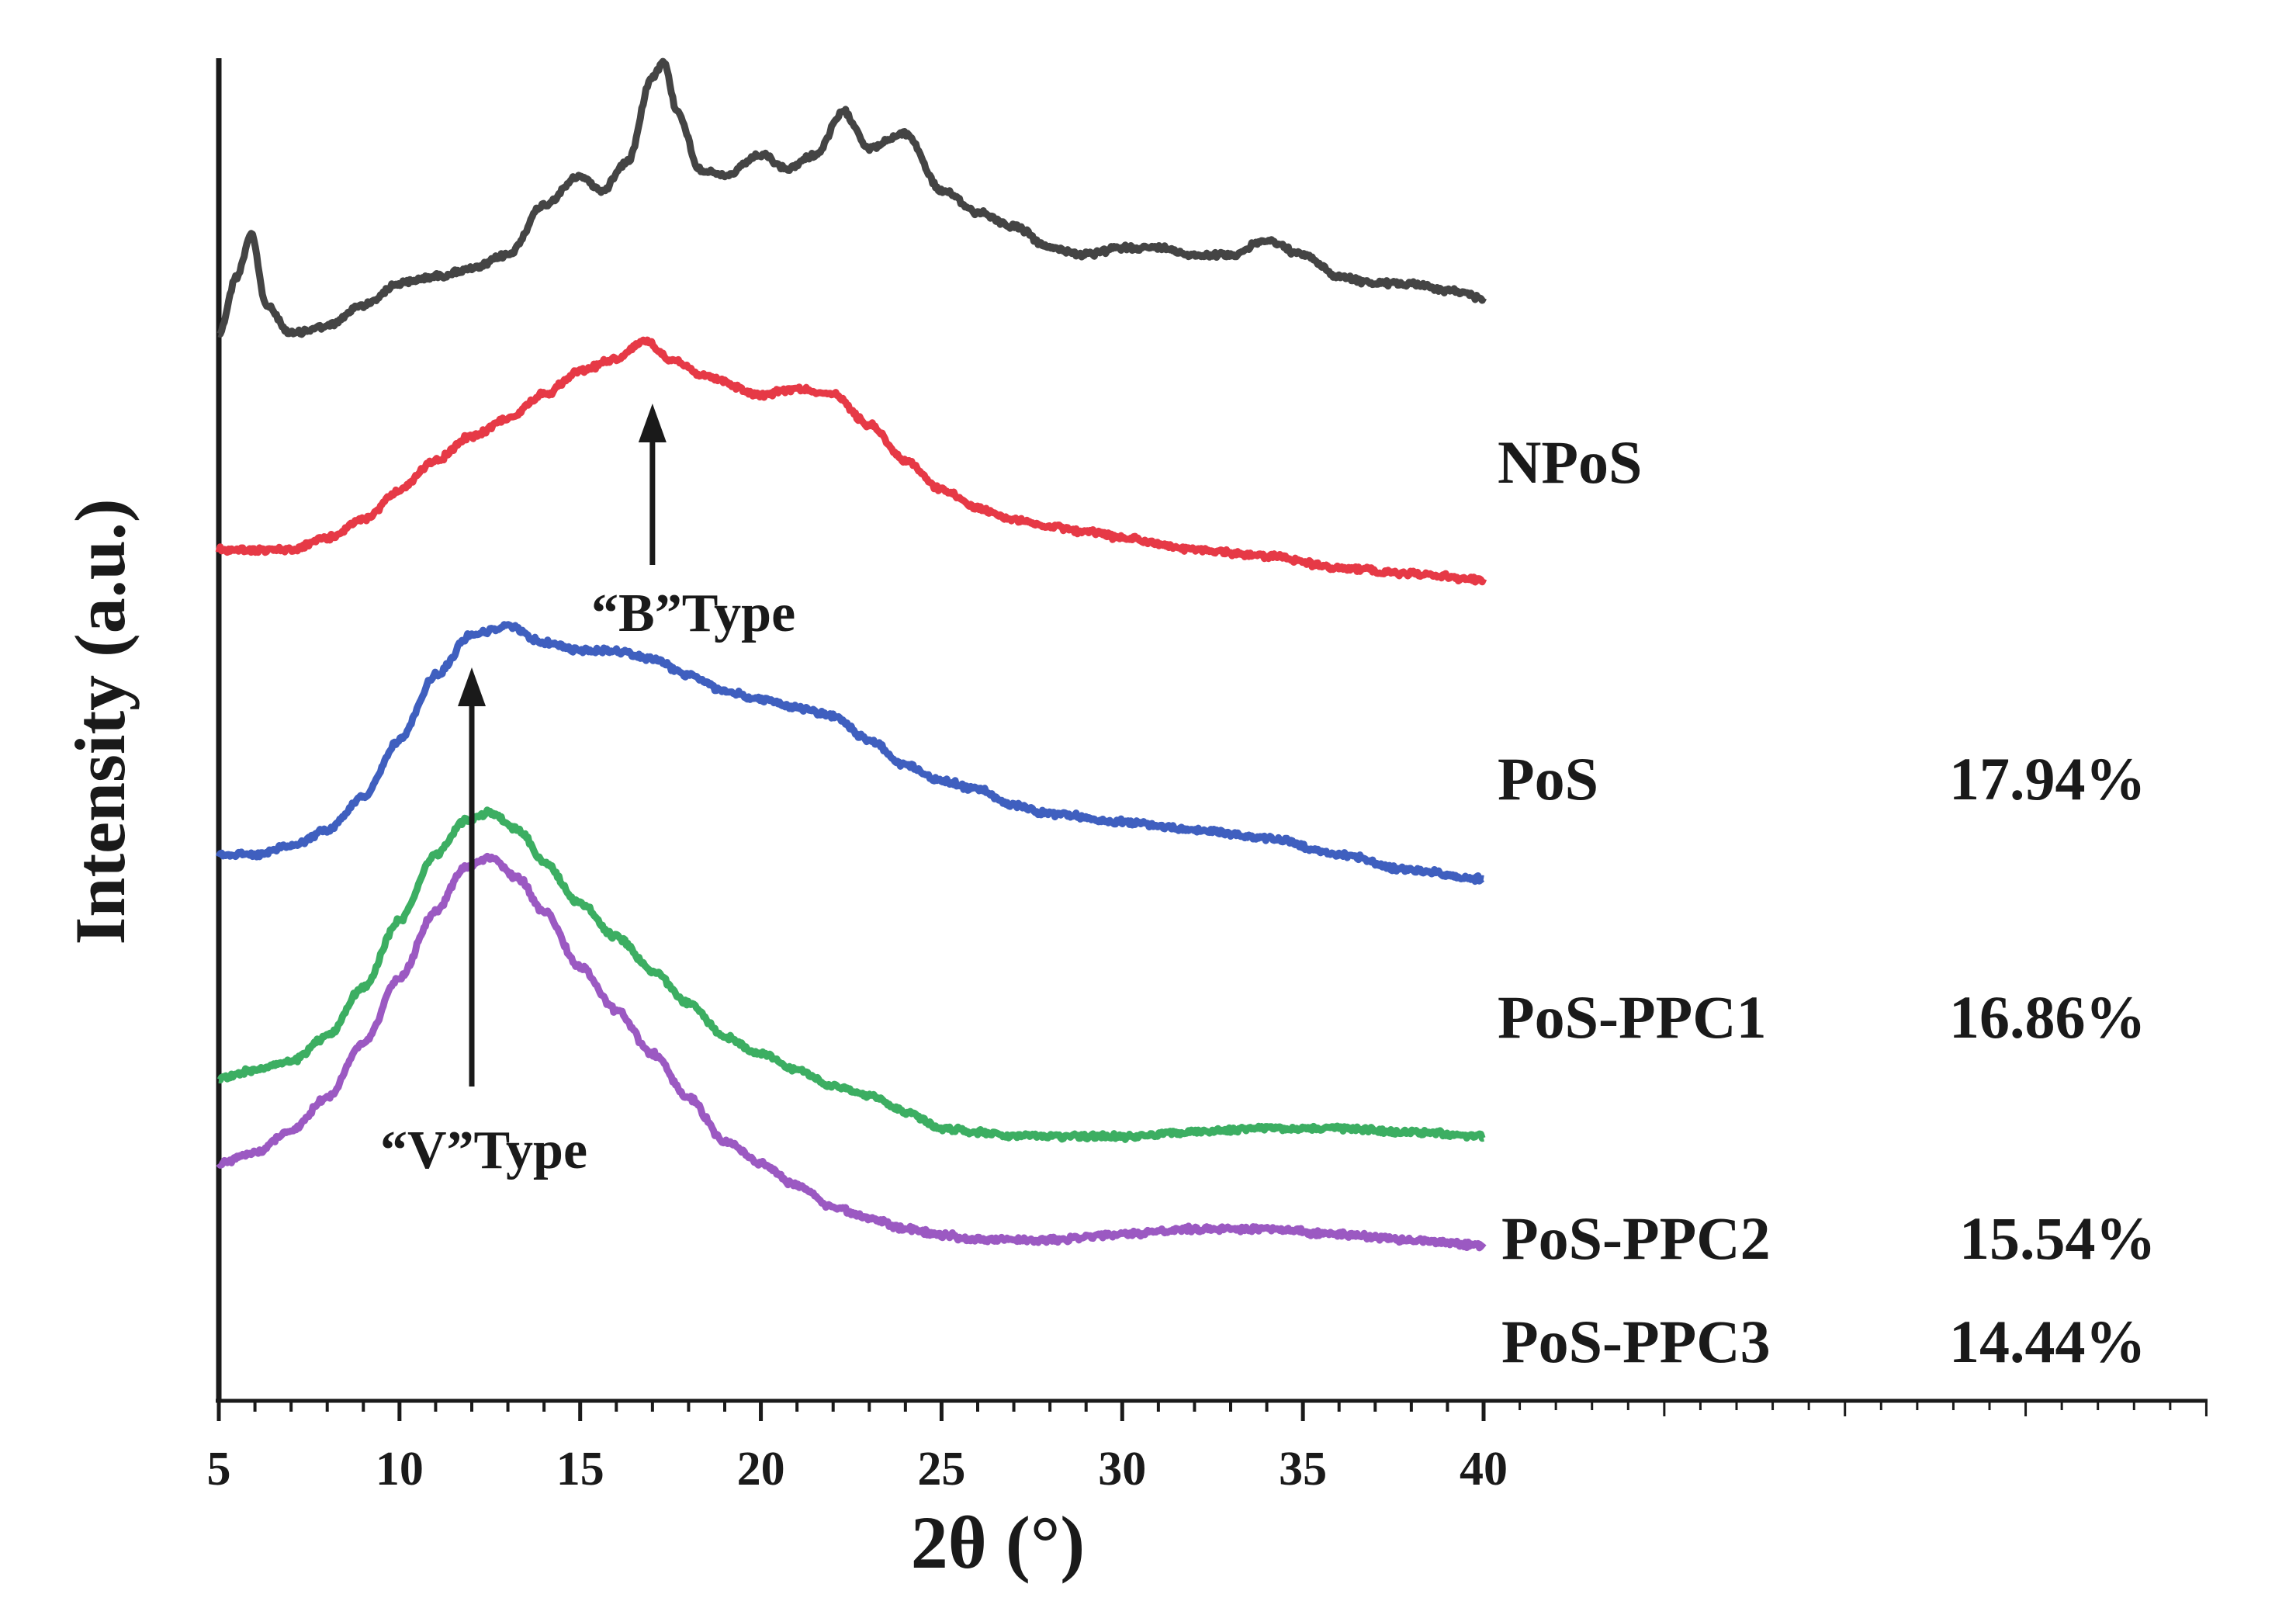 The image size is (2296, 1622). I want to click on crystallinity-pos: 17.94%, so click(2048, 779).